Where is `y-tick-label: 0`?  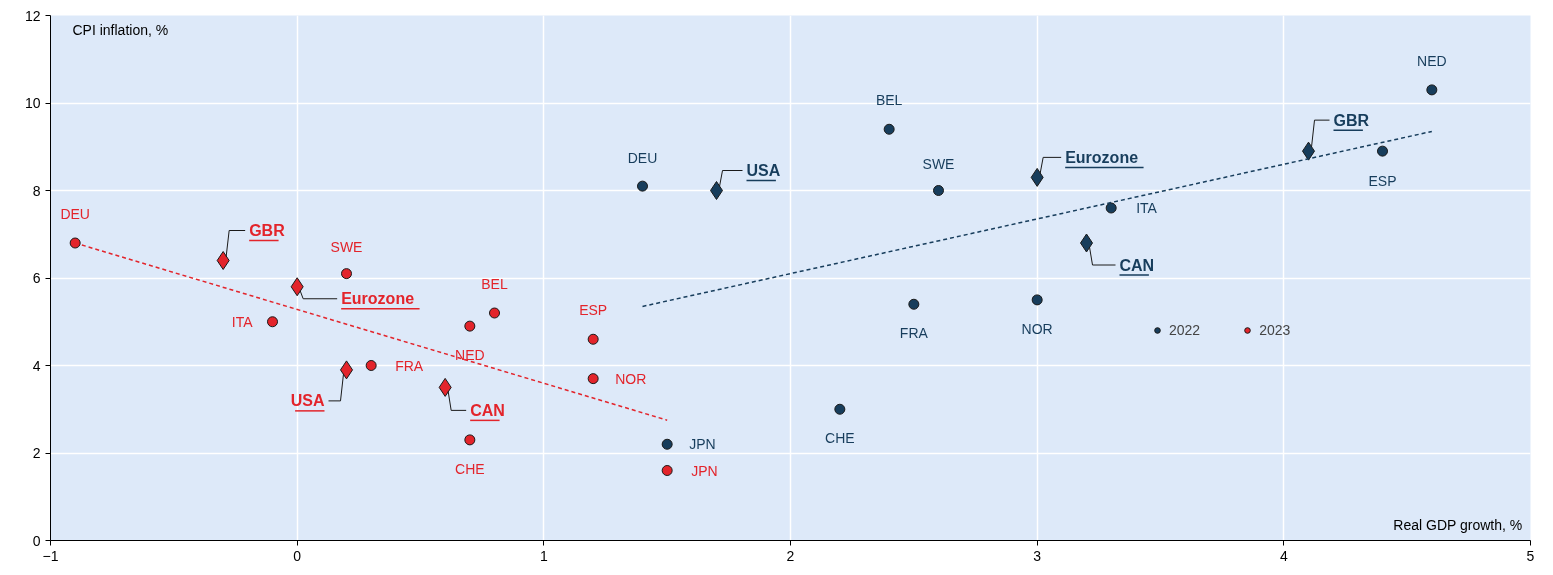
y-tick-label: 0 is located at coordinates (36, 540).